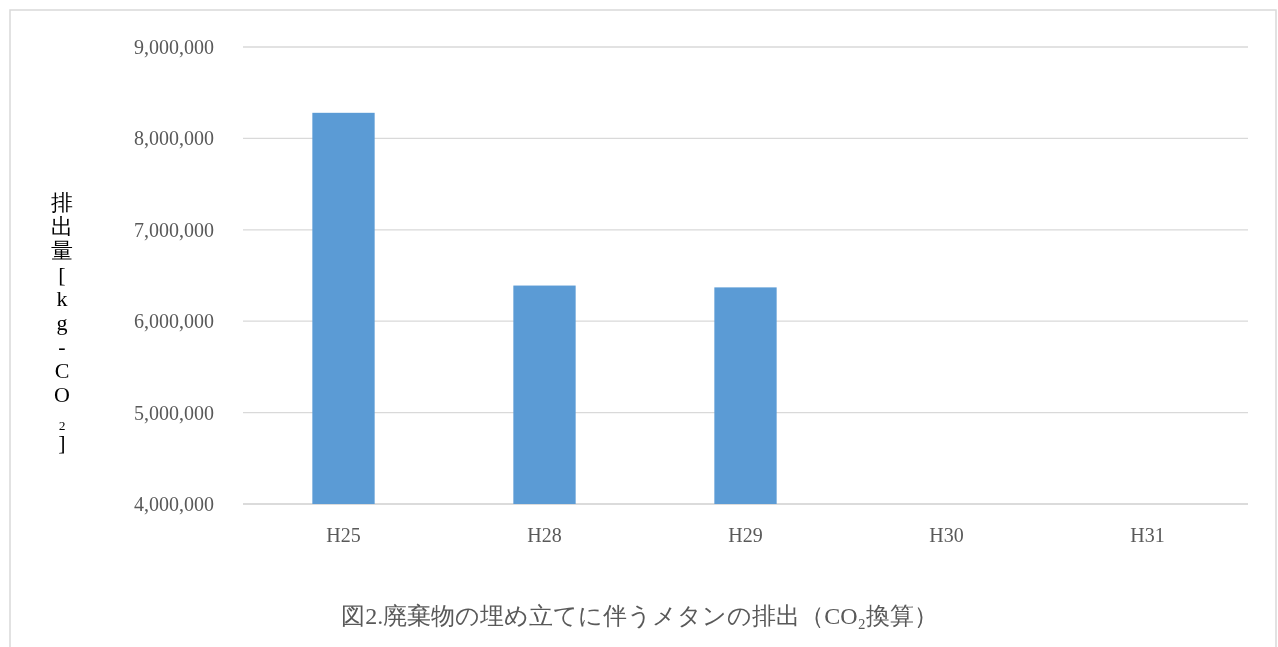  What do you see at coordinates (544, 535) in the screenshot?
I see `x-tick-label: H28` at bounding box center [544, 535].